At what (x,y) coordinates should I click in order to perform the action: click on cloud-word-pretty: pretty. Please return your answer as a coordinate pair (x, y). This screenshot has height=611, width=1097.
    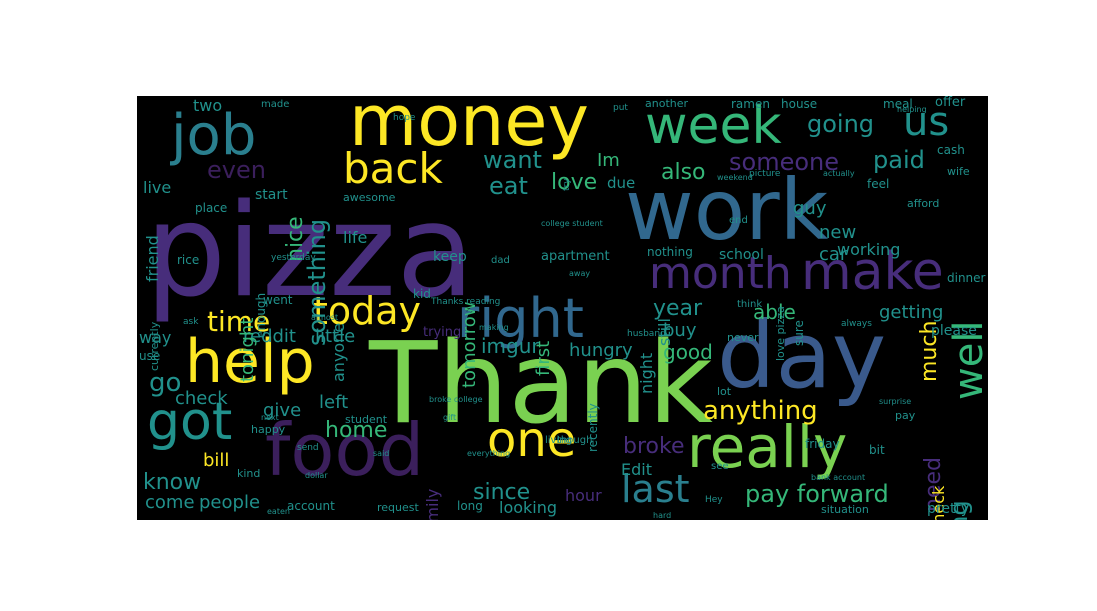
    Looking at the image, I should click on (948, 509).